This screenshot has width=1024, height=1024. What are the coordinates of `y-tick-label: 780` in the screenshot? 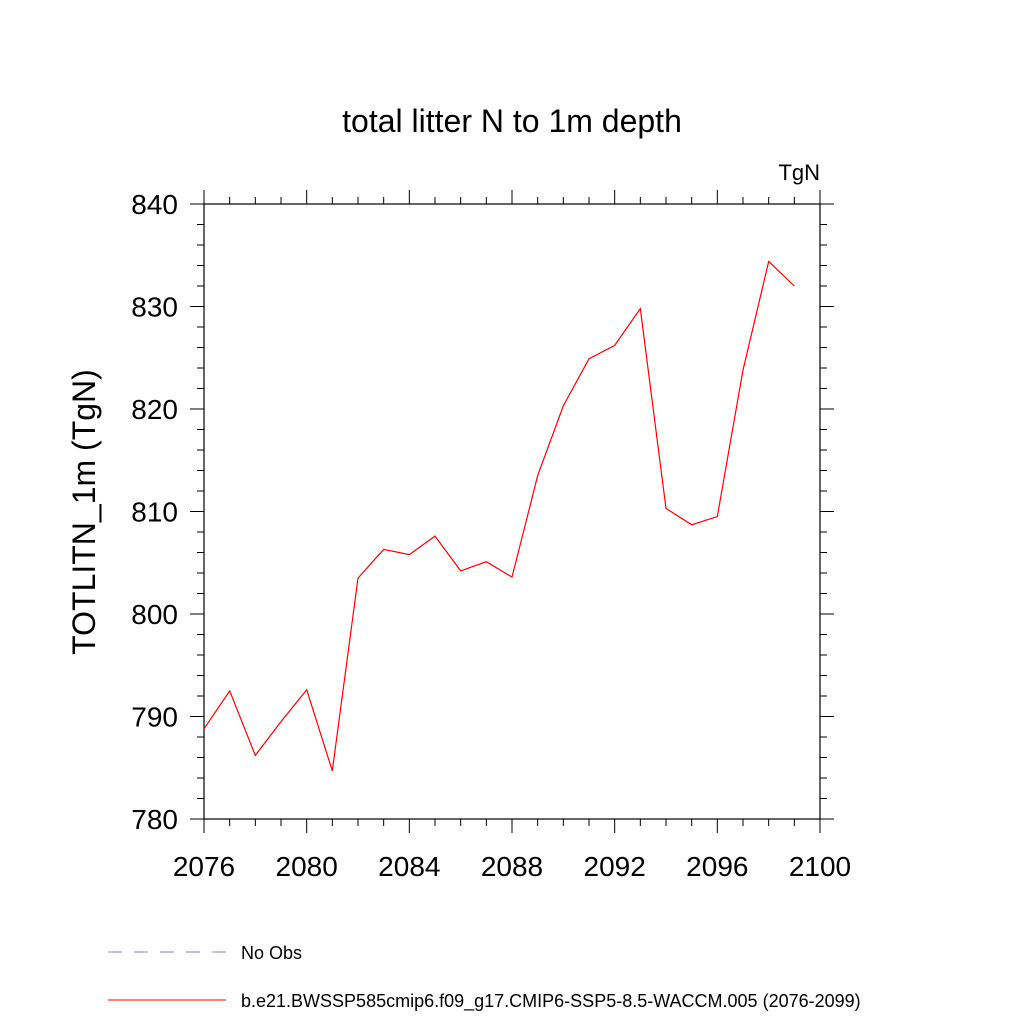 It's located at (154, 819).